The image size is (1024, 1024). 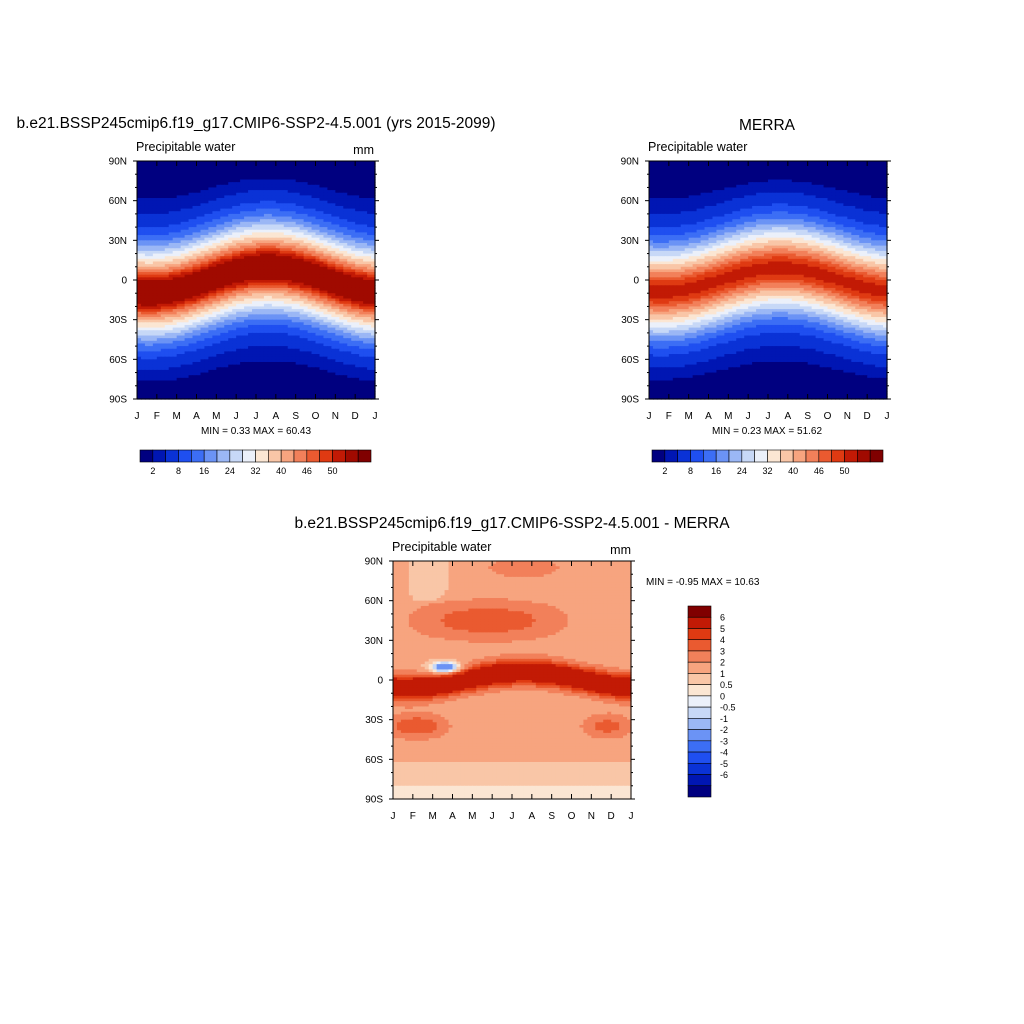 I want to click on panel-model-colorbar: 2 8 16 24 32 40 46 50, so click(x=255, y=462).